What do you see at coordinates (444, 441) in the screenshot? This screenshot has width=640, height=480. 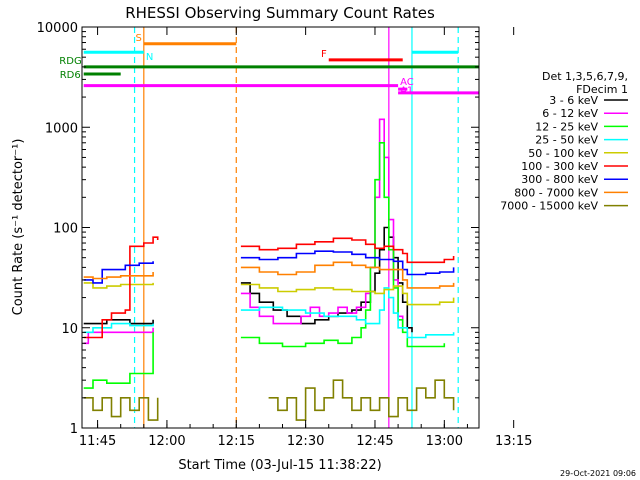 I see `x-tick-label-6: 13:00` at bounding box center [444, 441].